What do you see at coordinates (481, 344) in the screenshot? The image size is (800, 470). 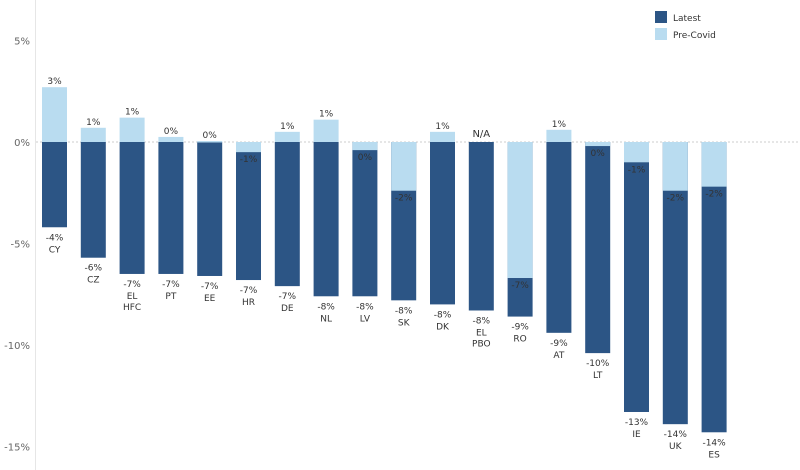 I see `category-label: PBO` at bounding box center [481, 344].